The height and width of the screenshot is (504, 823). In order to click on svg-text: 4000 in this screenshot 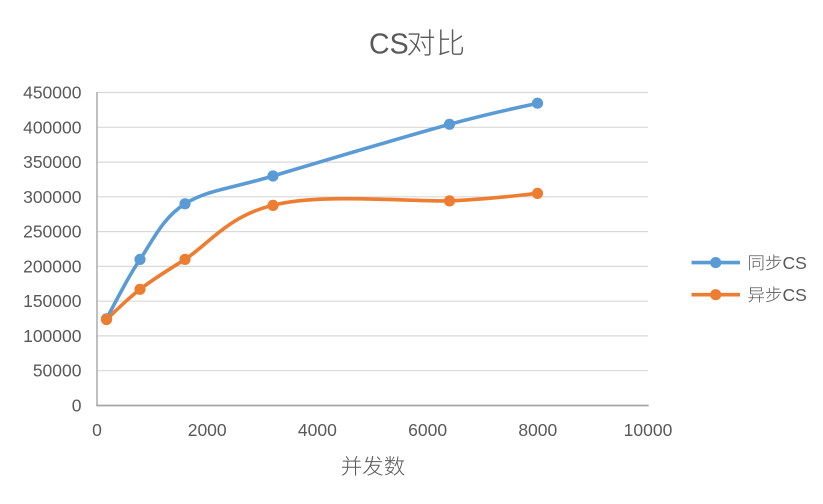, I will do `click(317, 430)`.